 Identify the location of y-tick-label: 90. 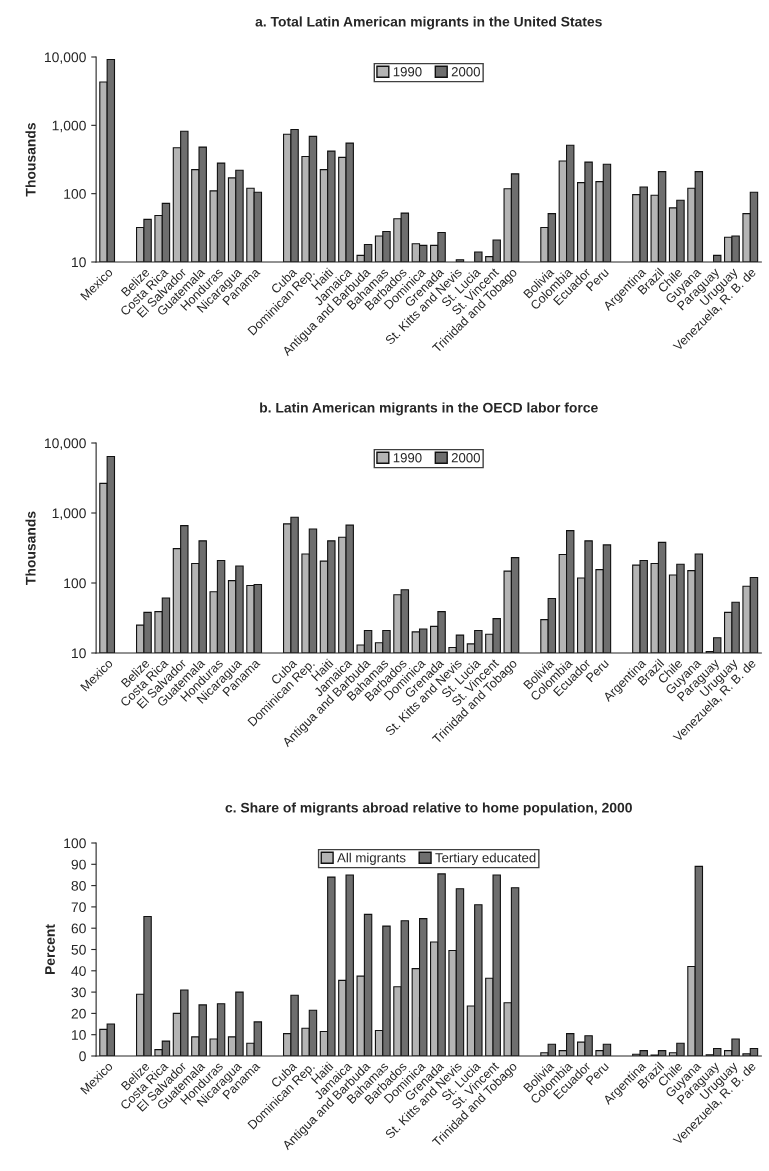
(78, 864).